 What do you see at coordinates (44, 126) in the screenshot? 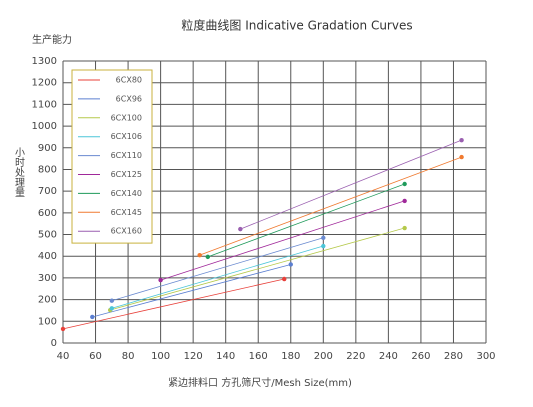
I see `y-tick-label: 1000` at bounding box center [44, 126].